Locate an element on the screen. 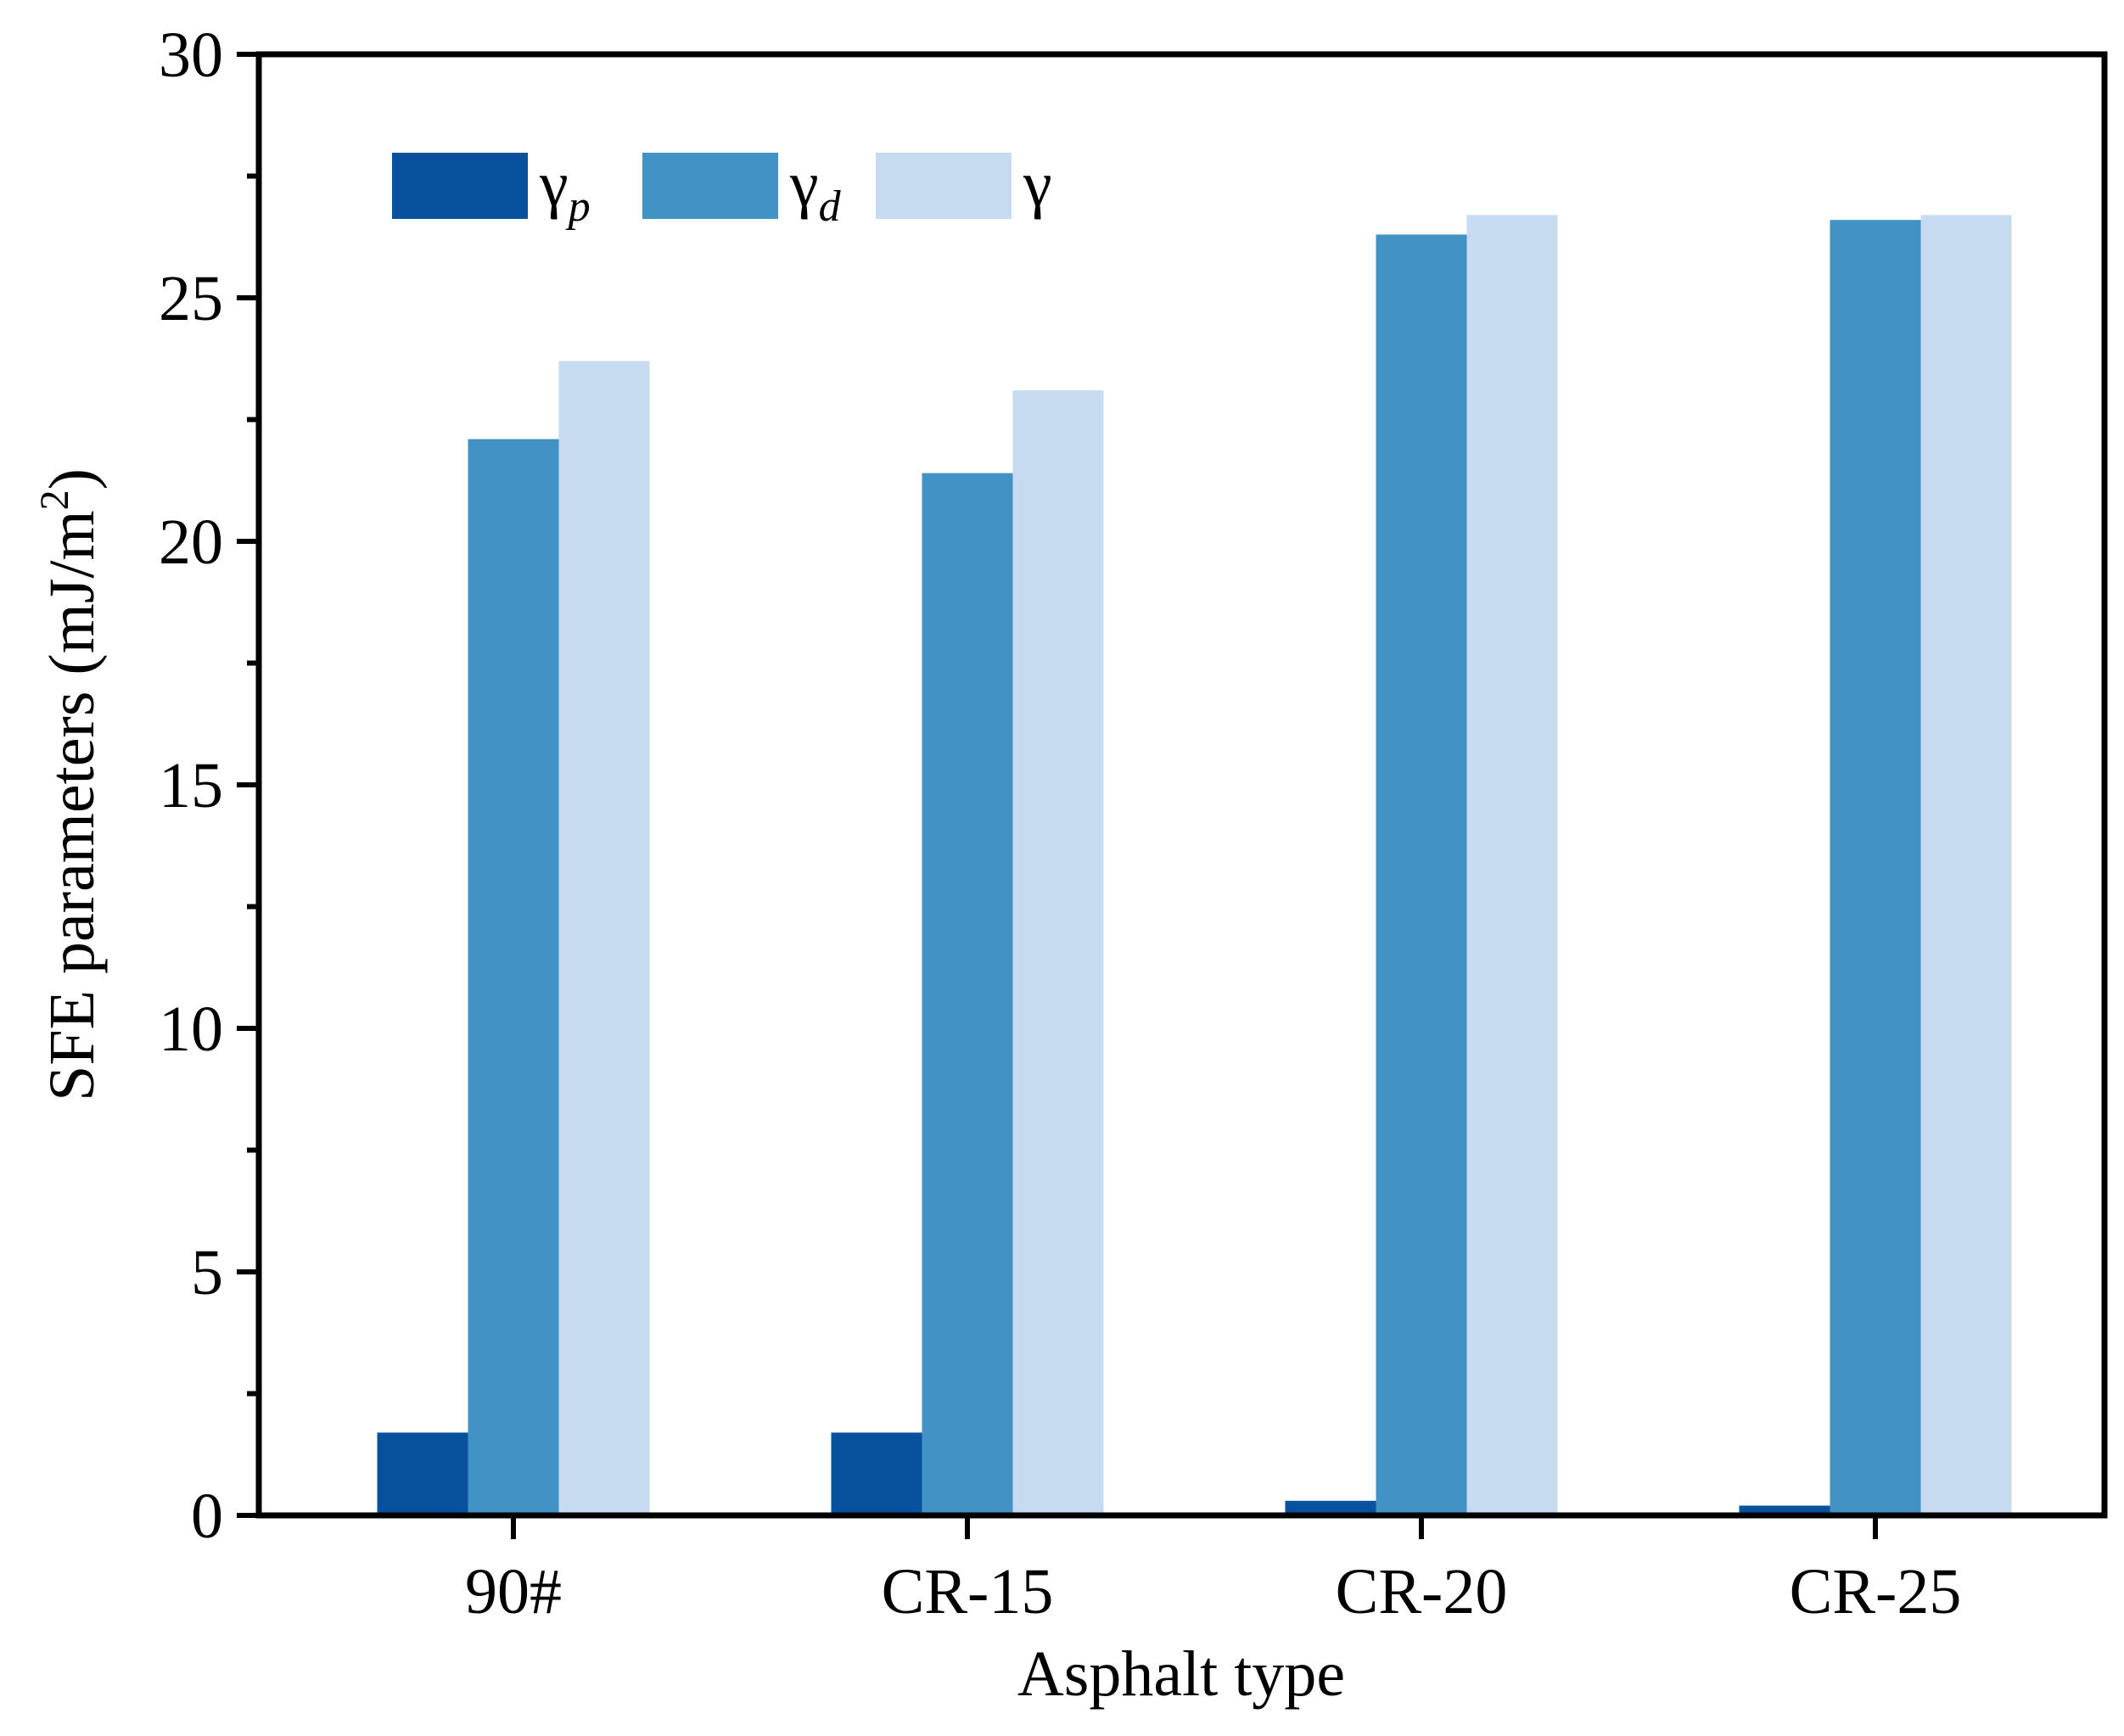 This screenshot has width=2124, height=1736. y-axis-label: SFE parameters (mJ/m2) is located at coordinates (70, 785).